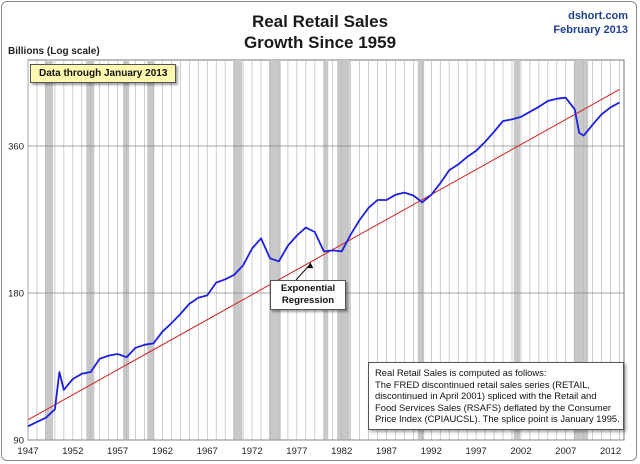 The image size is (640, 464). What do you see at coordinates (72, 451) in the screenshot?
I see `x-tick-label: 1952` at bounding box center [72, 451].